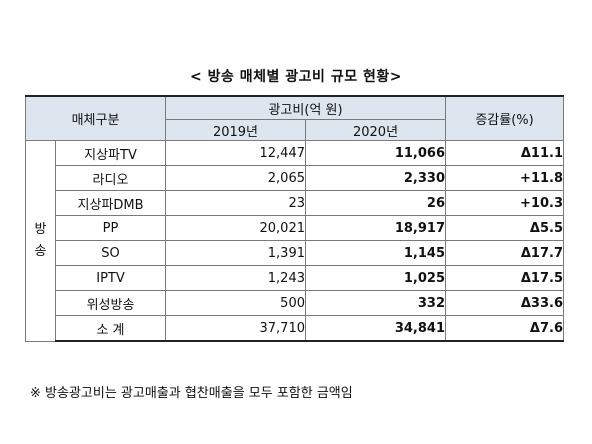  Describe the element at coordinates (505, 278) in the screenshot. I see `change-rate: Δ17.5` at that location.